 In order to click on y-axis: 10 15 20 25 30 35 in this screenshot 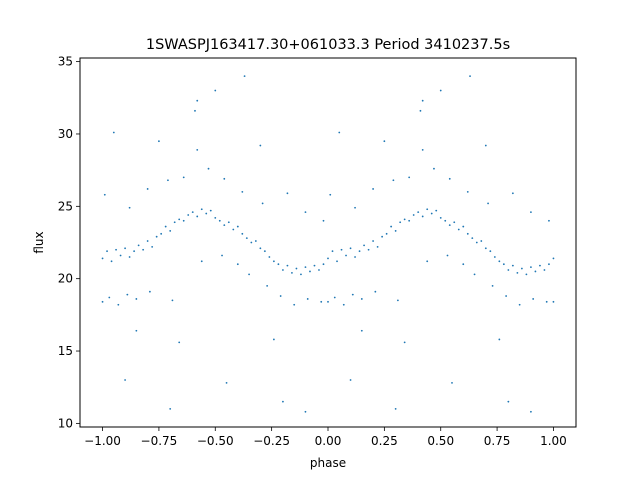, I will do `click(69, 242)`.